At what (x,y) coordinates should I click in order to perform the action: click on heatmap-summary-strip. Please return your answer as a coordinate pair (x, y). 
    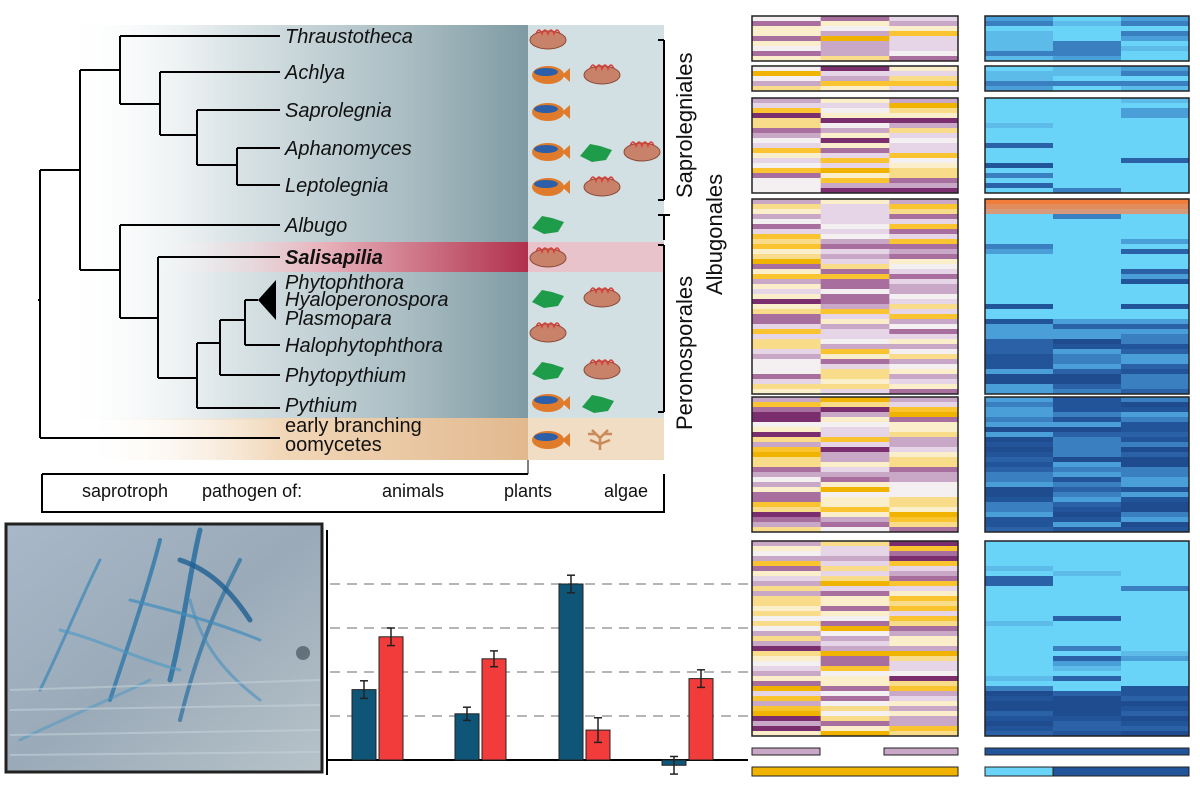
    Looking at the image, I should click on (1121, 771).